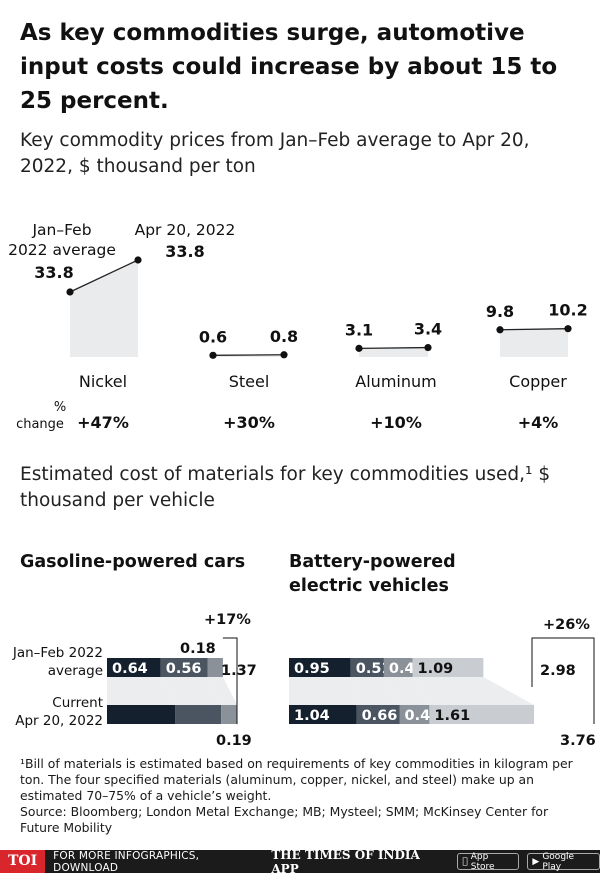 The image size is (600, 876). What do you see at coordinates (184, 251) in the screenshot?
I see `end-value-label: 33.8` at bounding box center [184, 251].